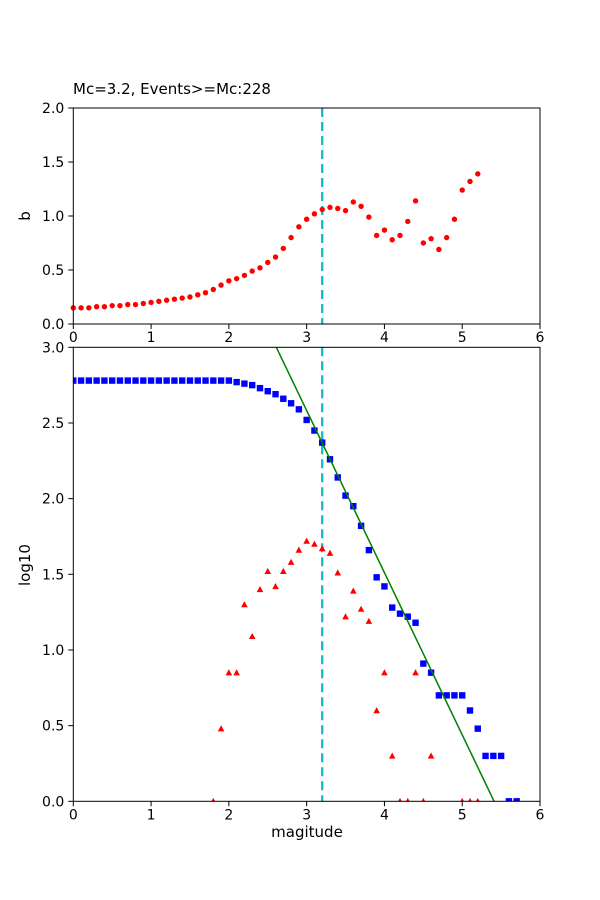  I want to click on y-tick-label: 0.0, so click(53, 325).